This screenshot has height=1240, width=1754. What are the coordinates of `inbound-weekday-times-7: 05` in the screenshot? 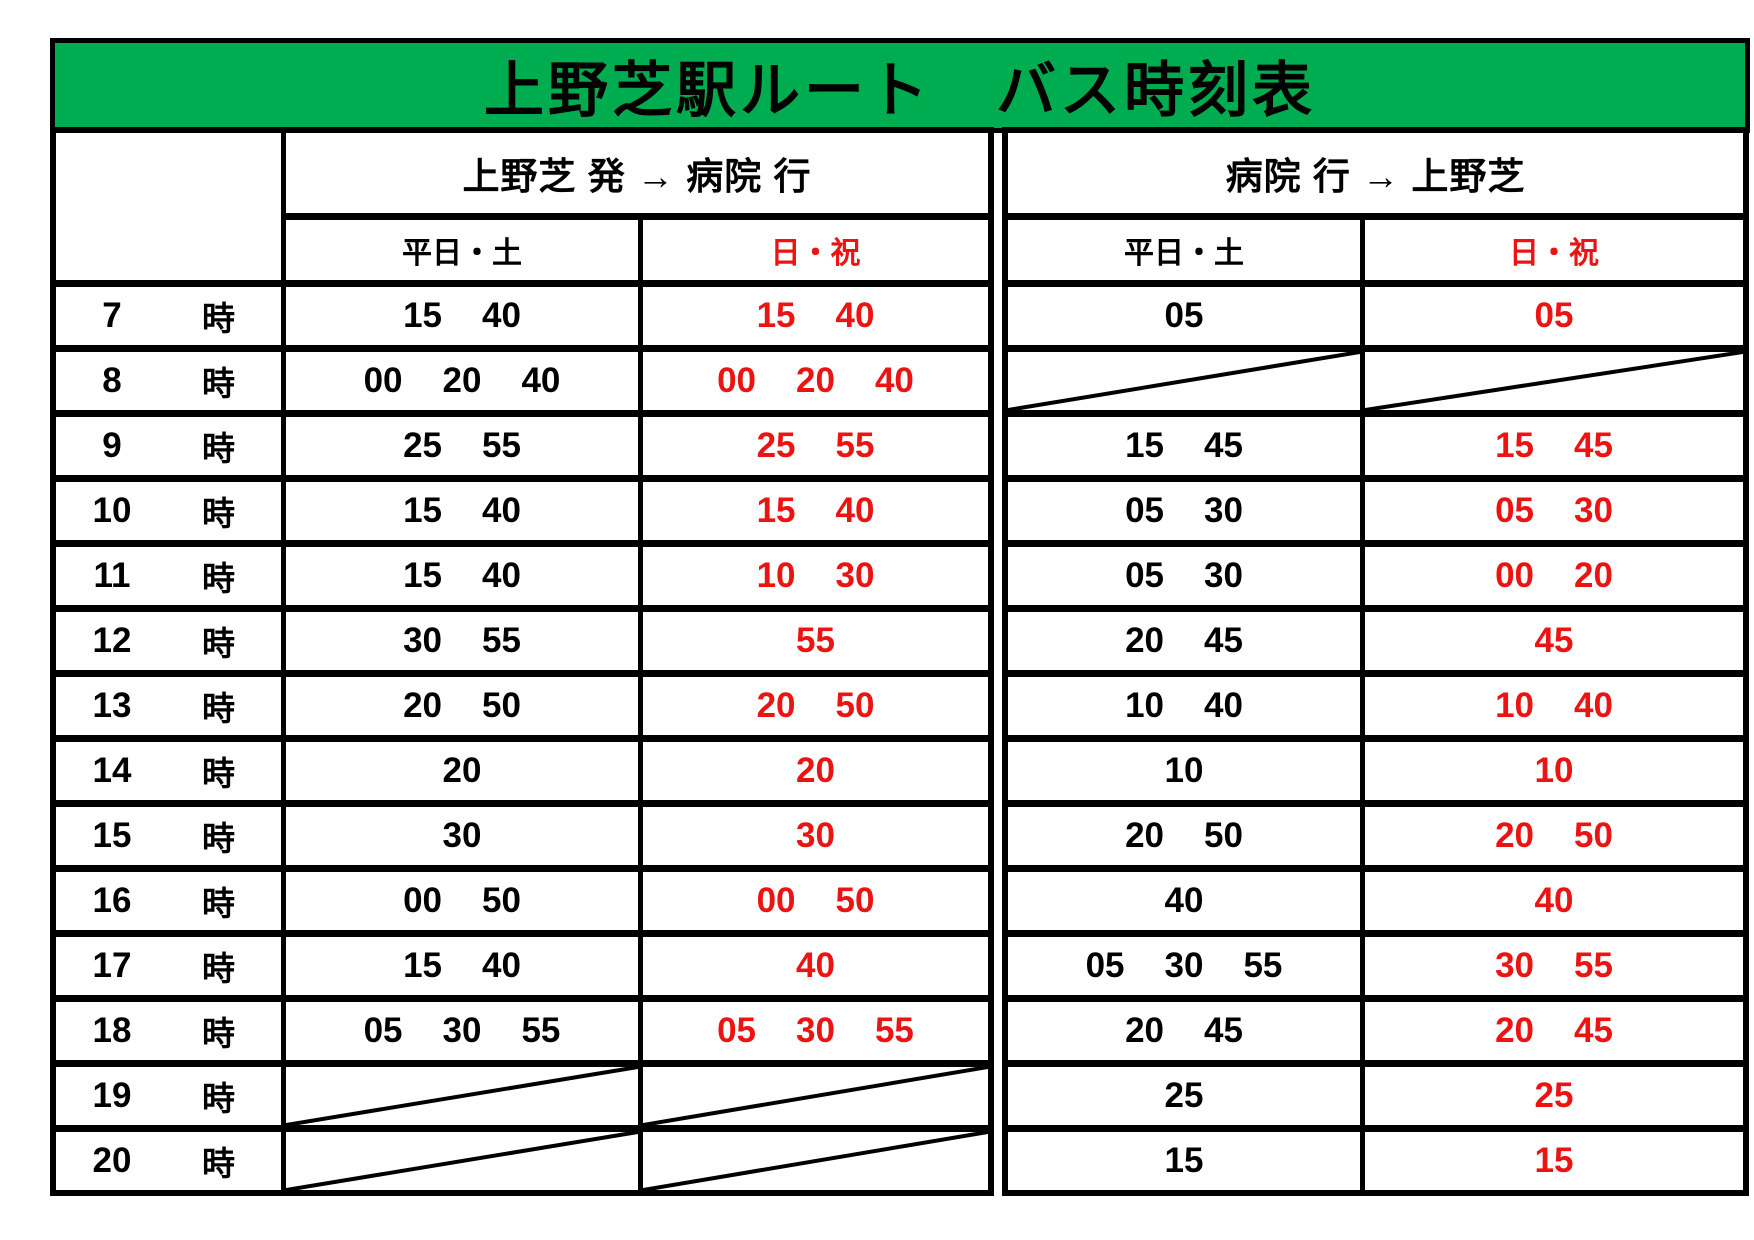 It's located at (1184, 316).